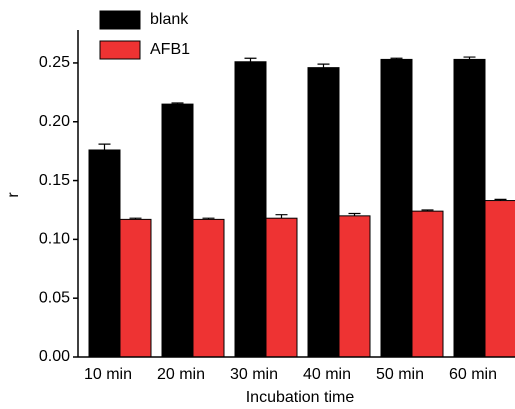  What do you see at coordinates (327, 374) in the screenshot?
I see `x-tick-label: 40 min` at bounding box center [327, 374].